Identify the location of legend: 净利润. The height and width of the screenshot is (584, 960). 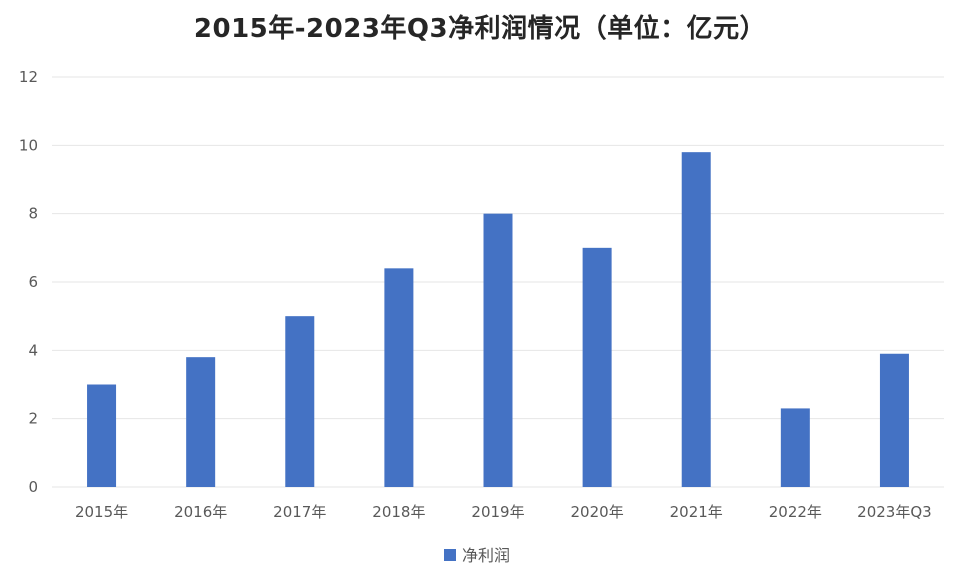
(477, 555).